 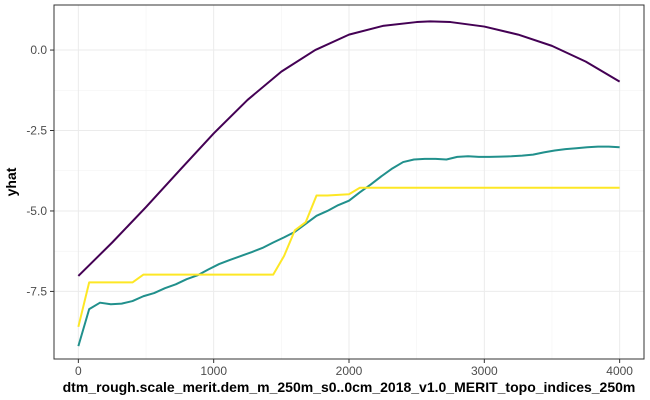 I want to click on y-axis: 0.0 -2.5 -5.0 -7.5, so click(x=40, y=170).